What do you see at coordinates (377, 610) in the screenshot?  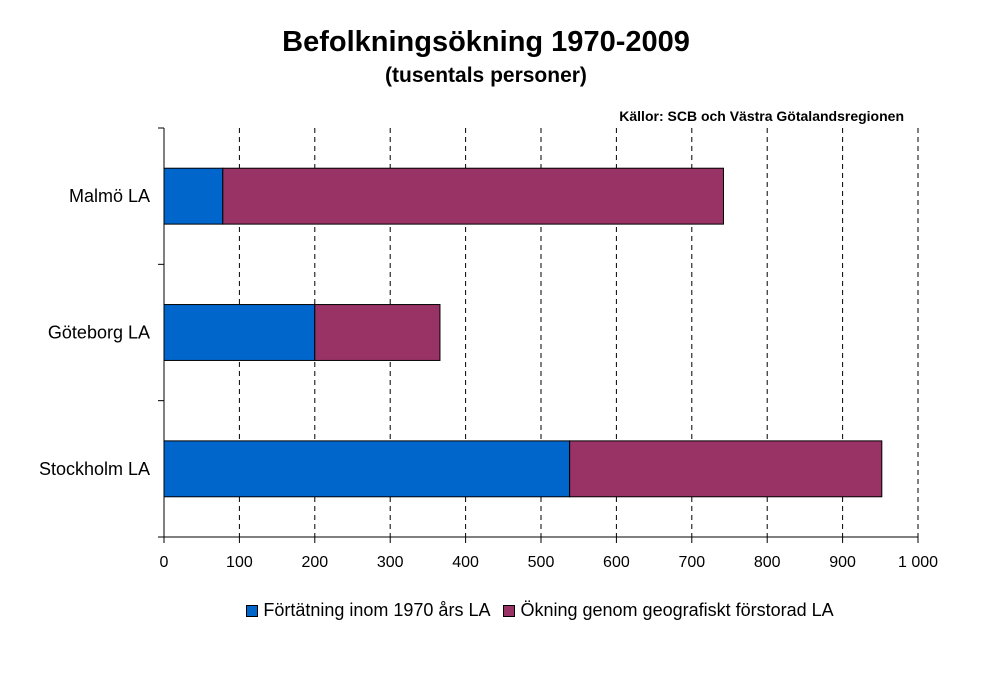 I see `legend-label-0: Förtätning inom 1970 års LA` at bounding box center [377, 610].